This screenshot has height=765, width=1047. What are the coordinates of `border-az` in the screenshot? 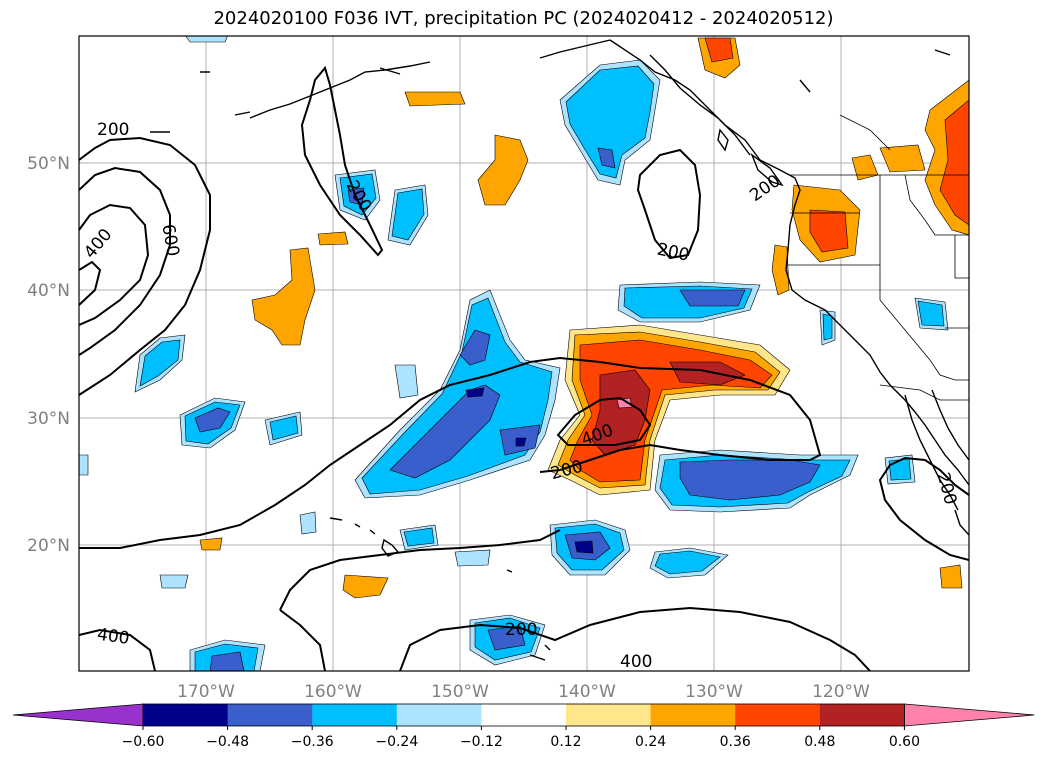 It's located at (949, 370).